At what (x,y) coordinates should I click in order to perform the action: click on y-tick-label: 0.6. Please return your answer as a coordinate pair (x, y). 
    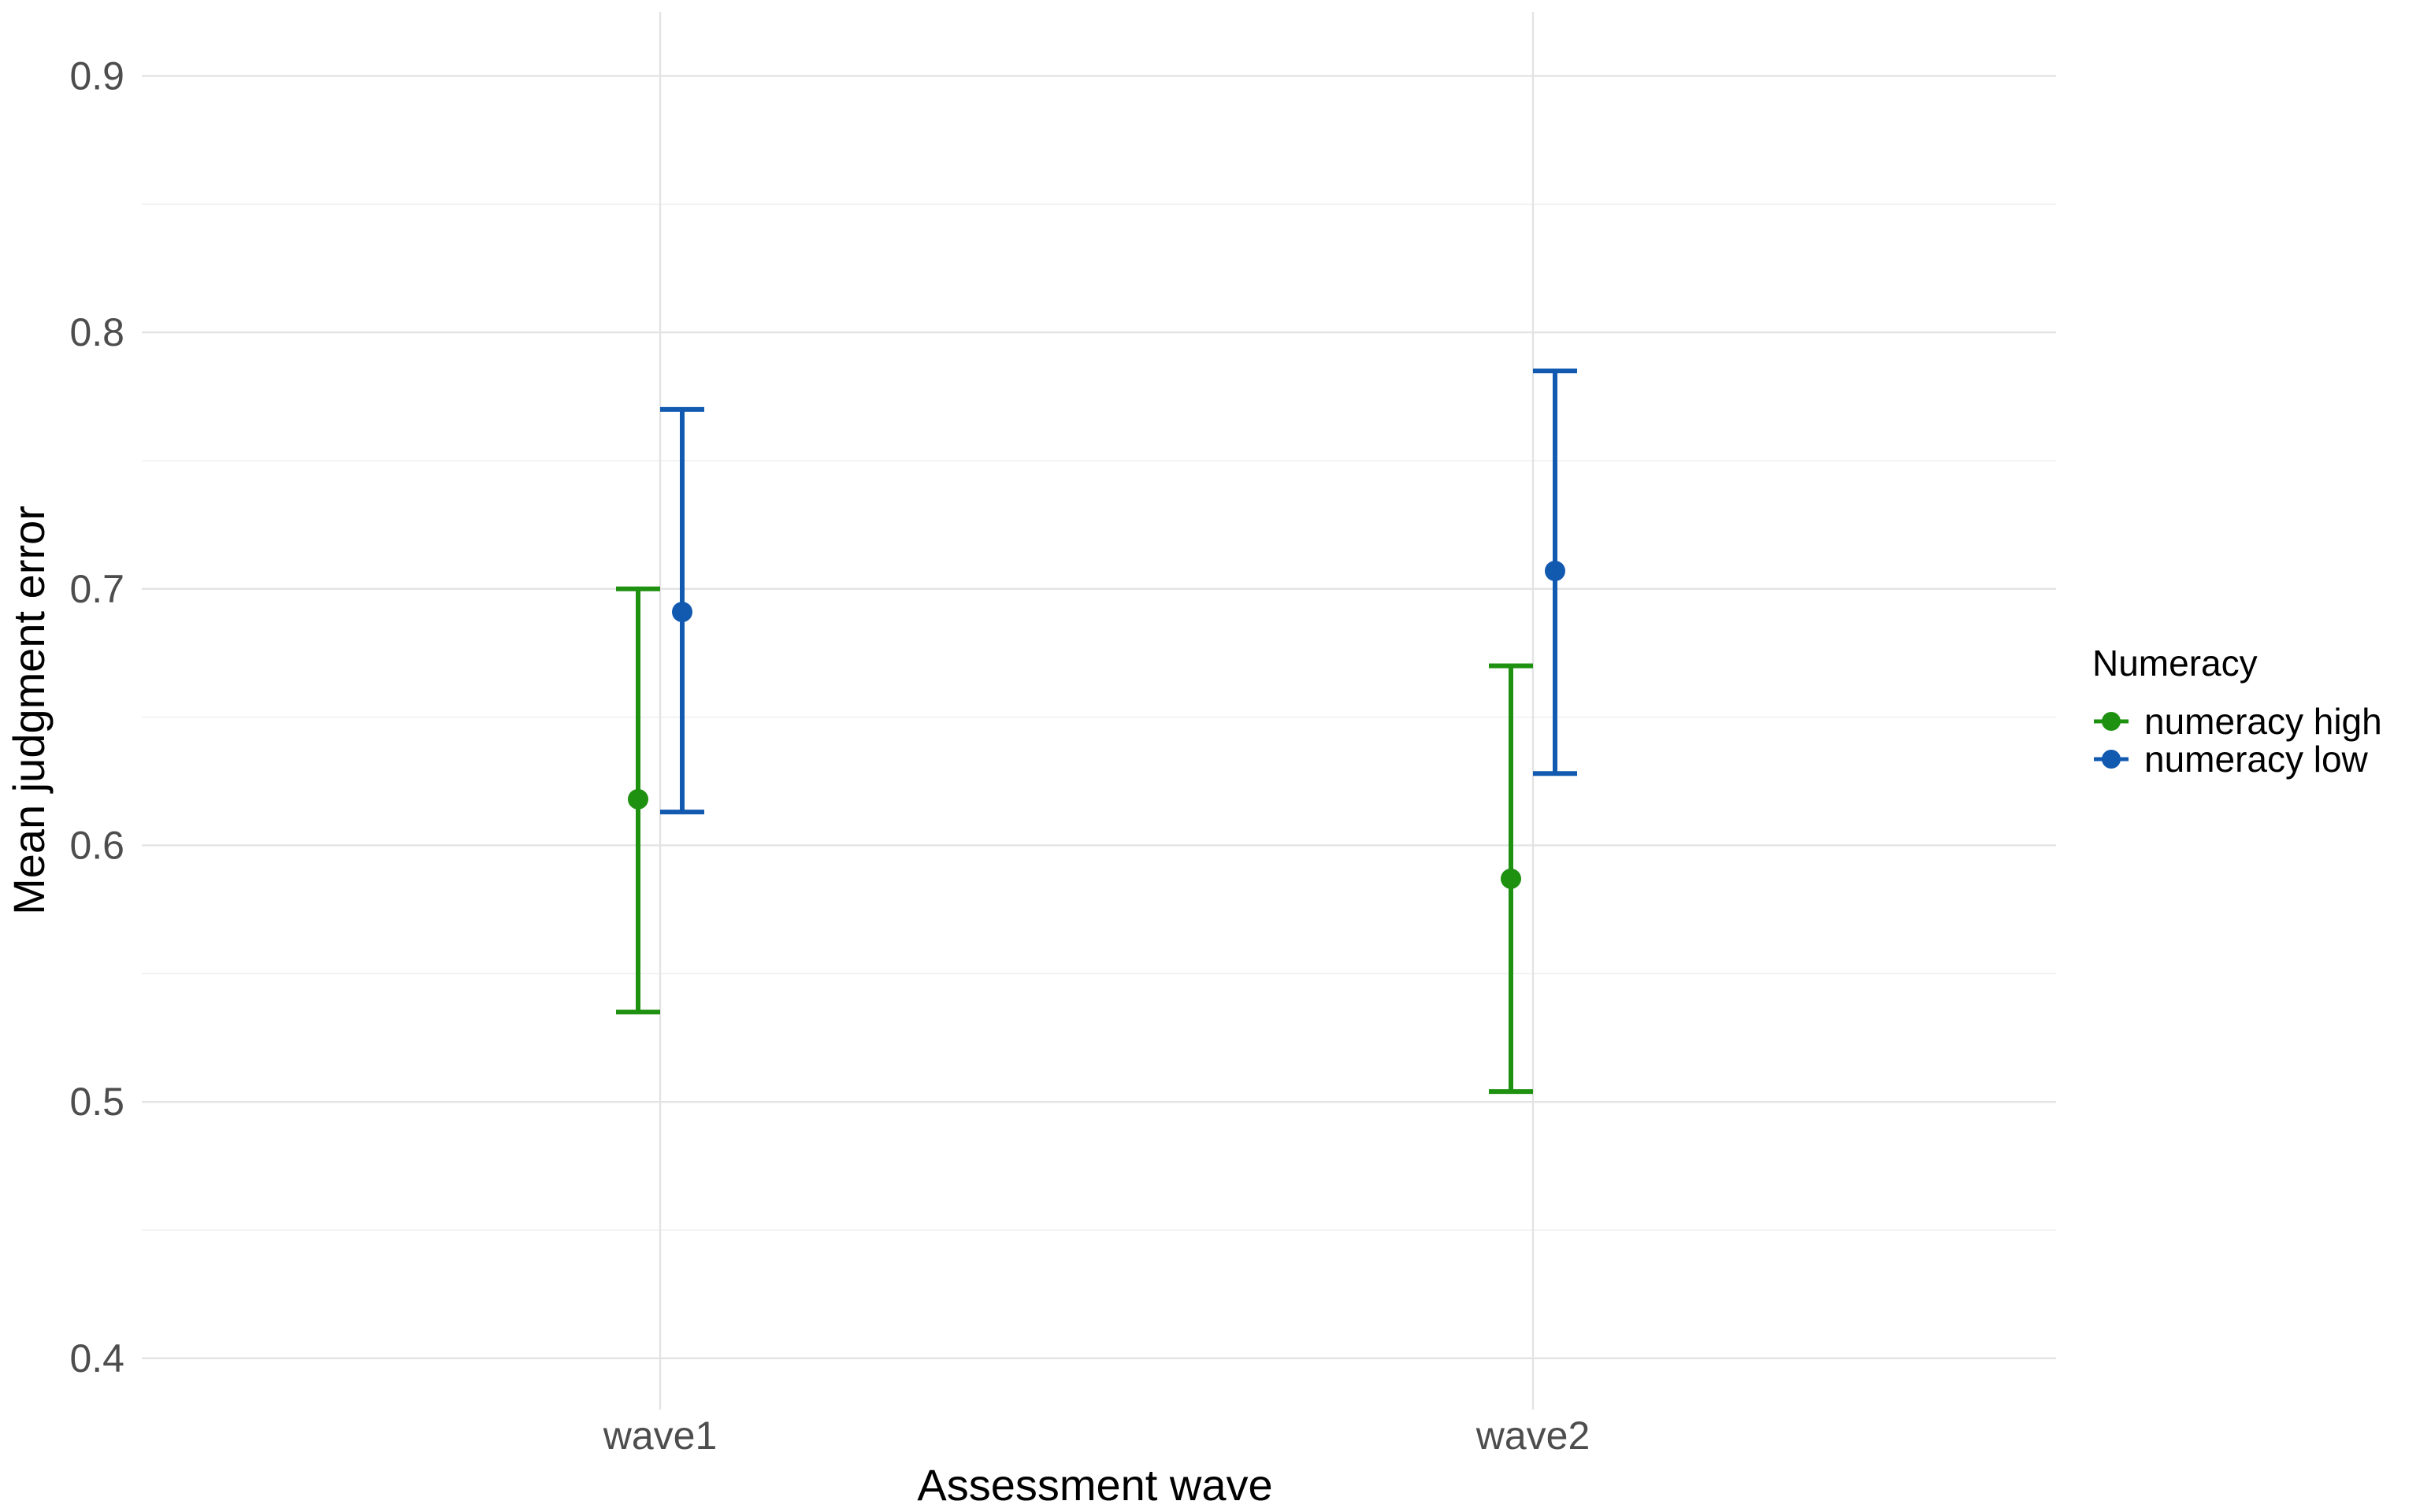
    Looking at the image, I should click on (96, 845).